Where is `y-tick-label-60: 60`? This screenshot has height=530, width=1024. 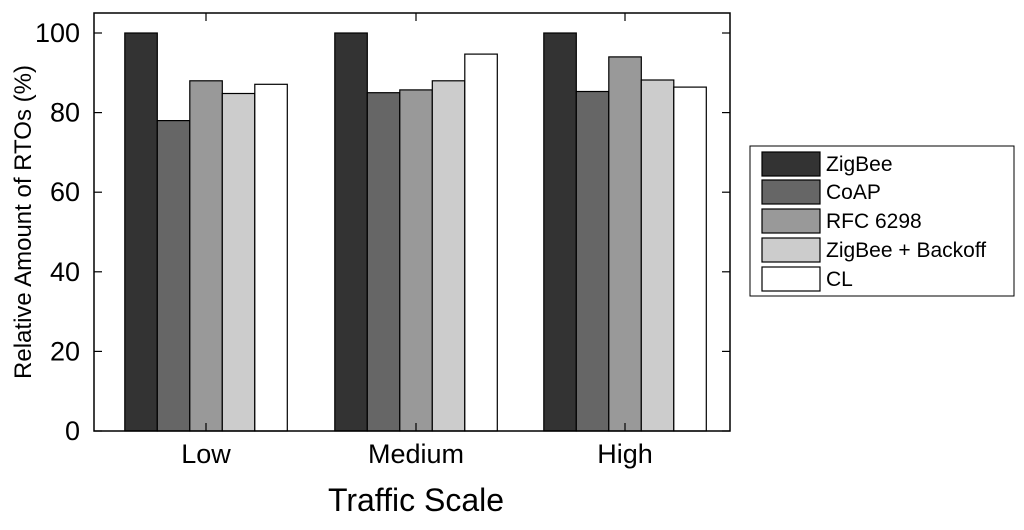
y-tick-label-60: 60 is located at coordinates (65, 192).